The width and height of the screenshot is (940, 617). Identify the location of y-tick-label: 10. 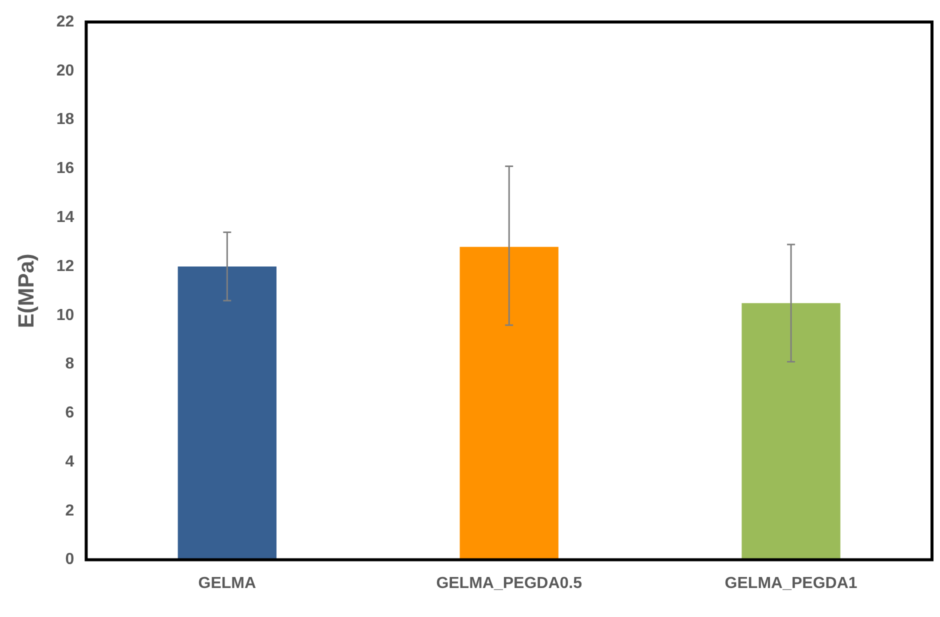
(65, 315).